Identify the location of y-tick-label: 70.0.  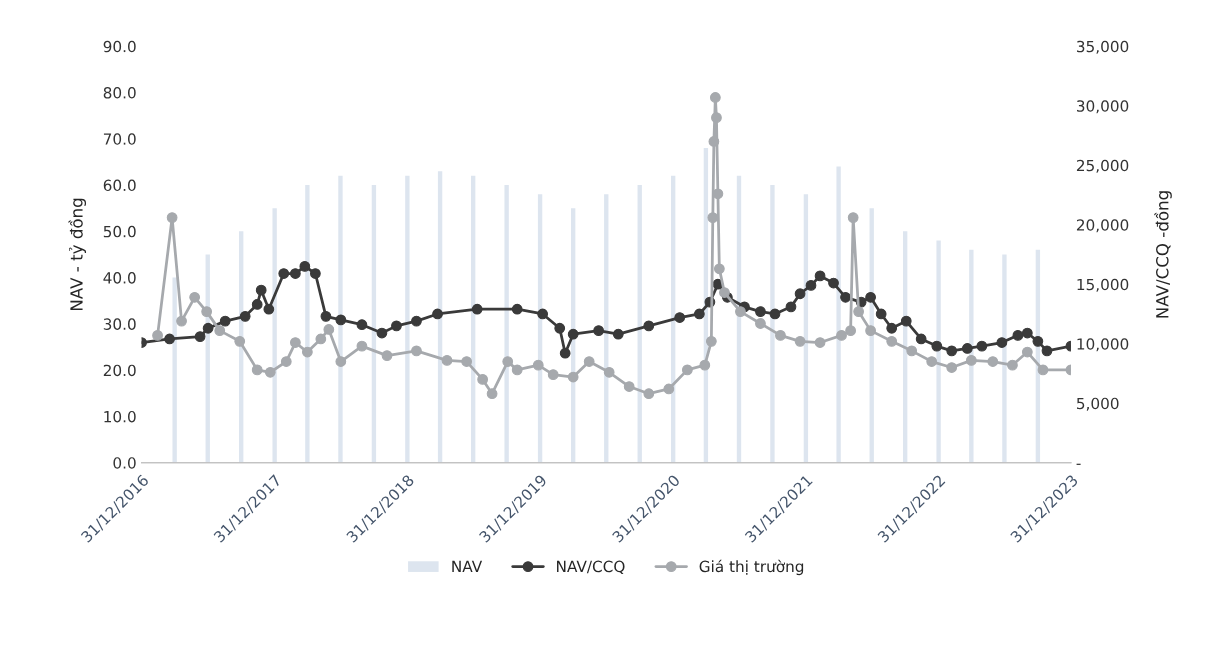
(119, 139).